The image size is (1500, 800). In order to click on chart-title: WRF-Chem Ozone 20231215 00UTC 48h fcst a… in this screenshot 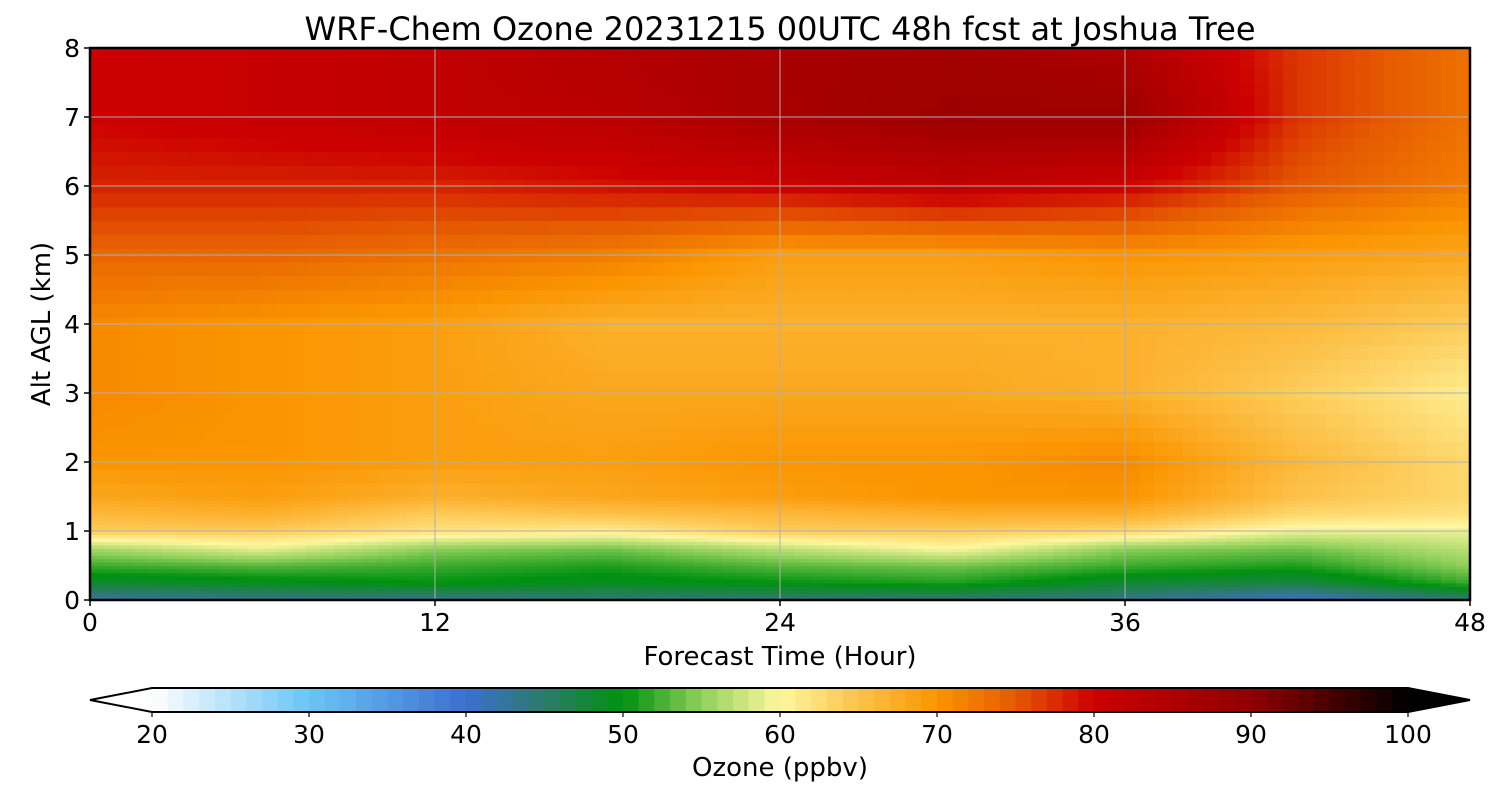, I will do `click(779, 29)`.